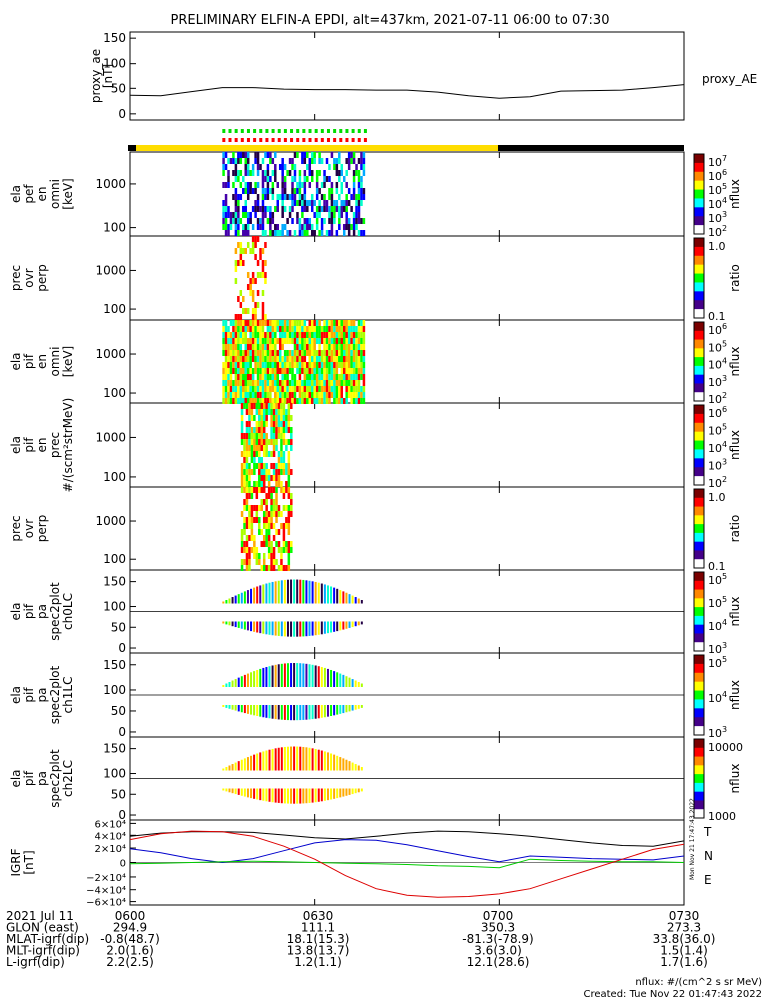 The width and height of the screenshot is (775, 1004). Describe the element at coordinates (29, 528) in the screenshot. I see `y-axis-label: ovr` at that location.